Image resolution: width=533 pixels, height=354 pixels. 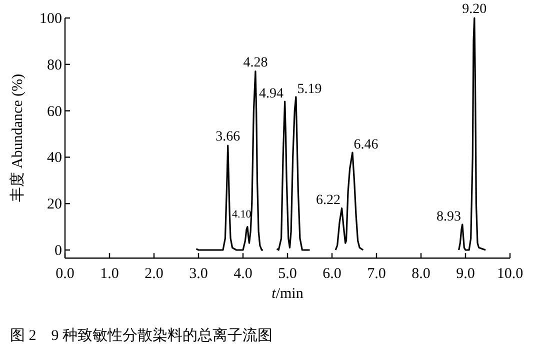 I want to click on y-tick-label: 20, so click(x=54, y=204).